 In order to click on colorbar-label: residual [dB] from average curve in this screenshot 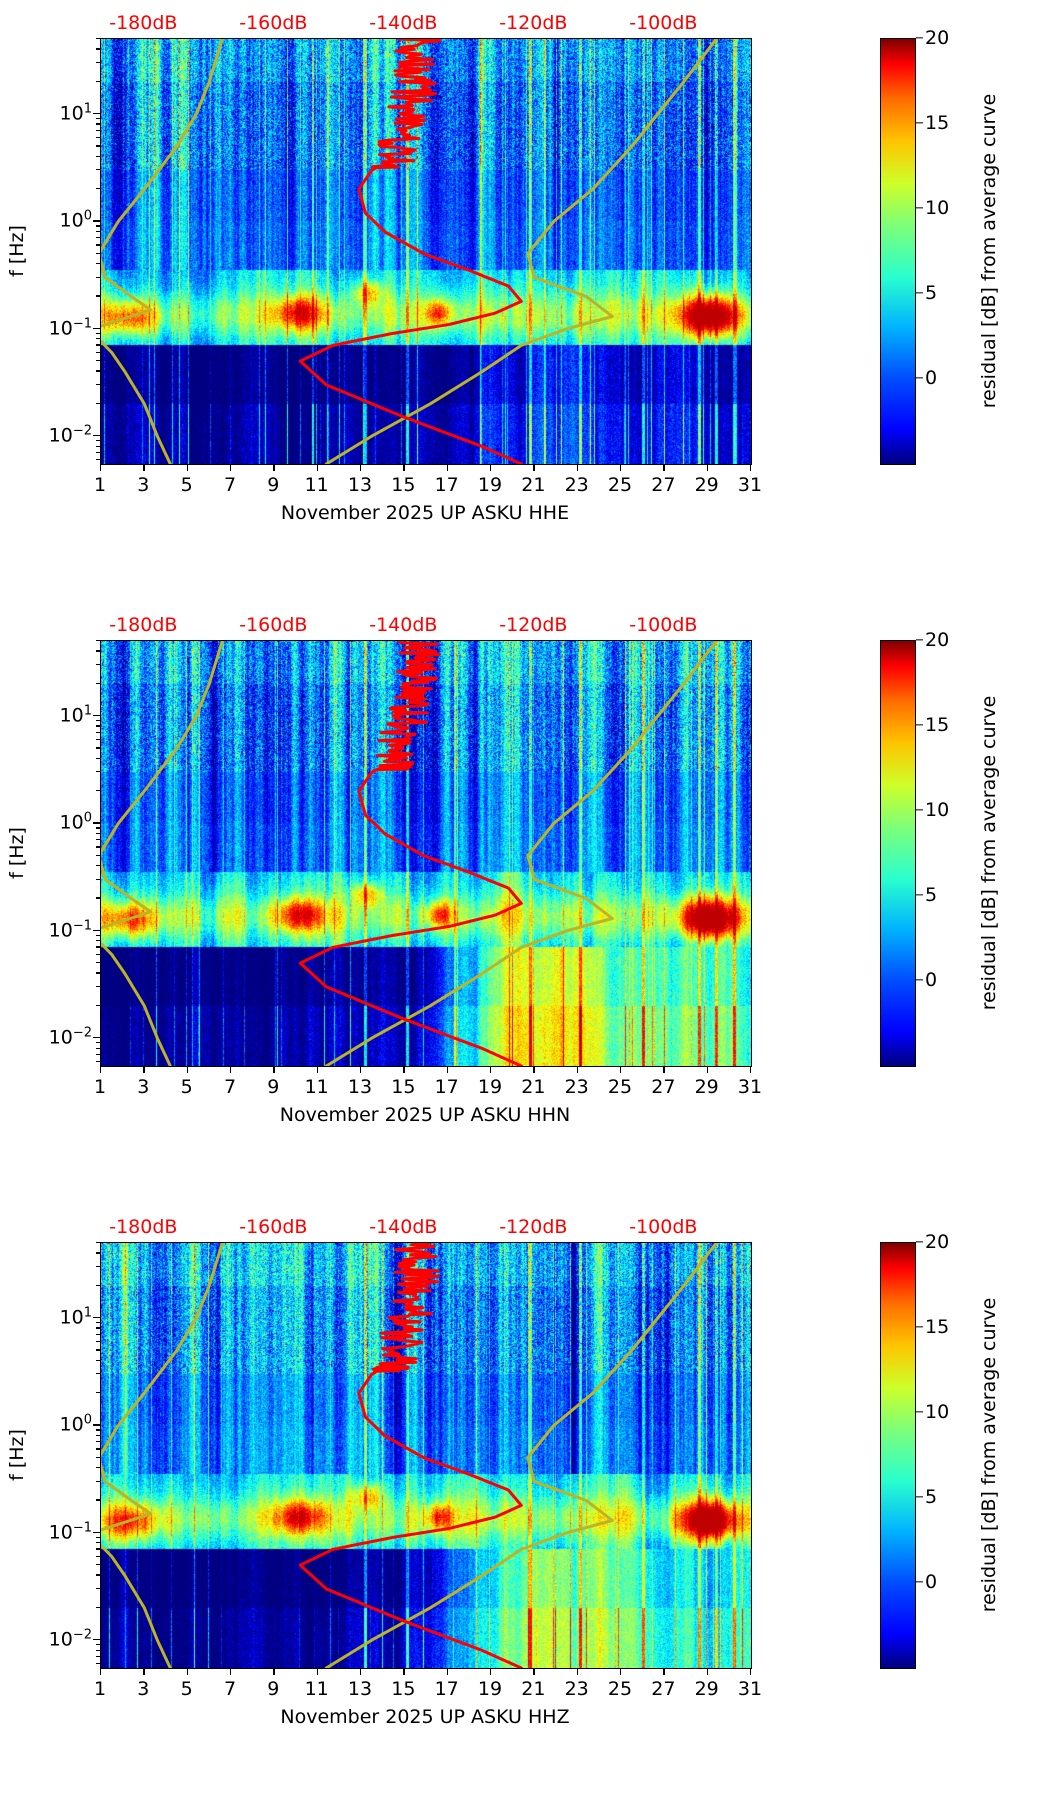, I will do `click(989, 852)`.